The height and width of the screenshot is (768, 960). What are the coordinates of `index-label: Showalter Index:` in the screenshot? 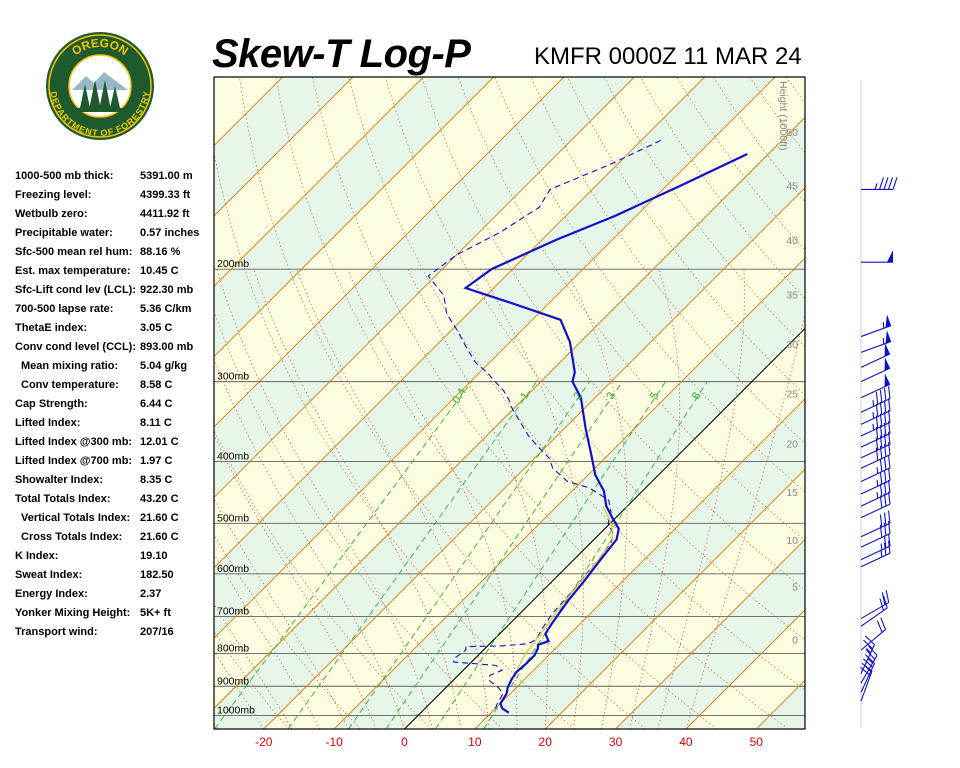 It's located at (59, 480).